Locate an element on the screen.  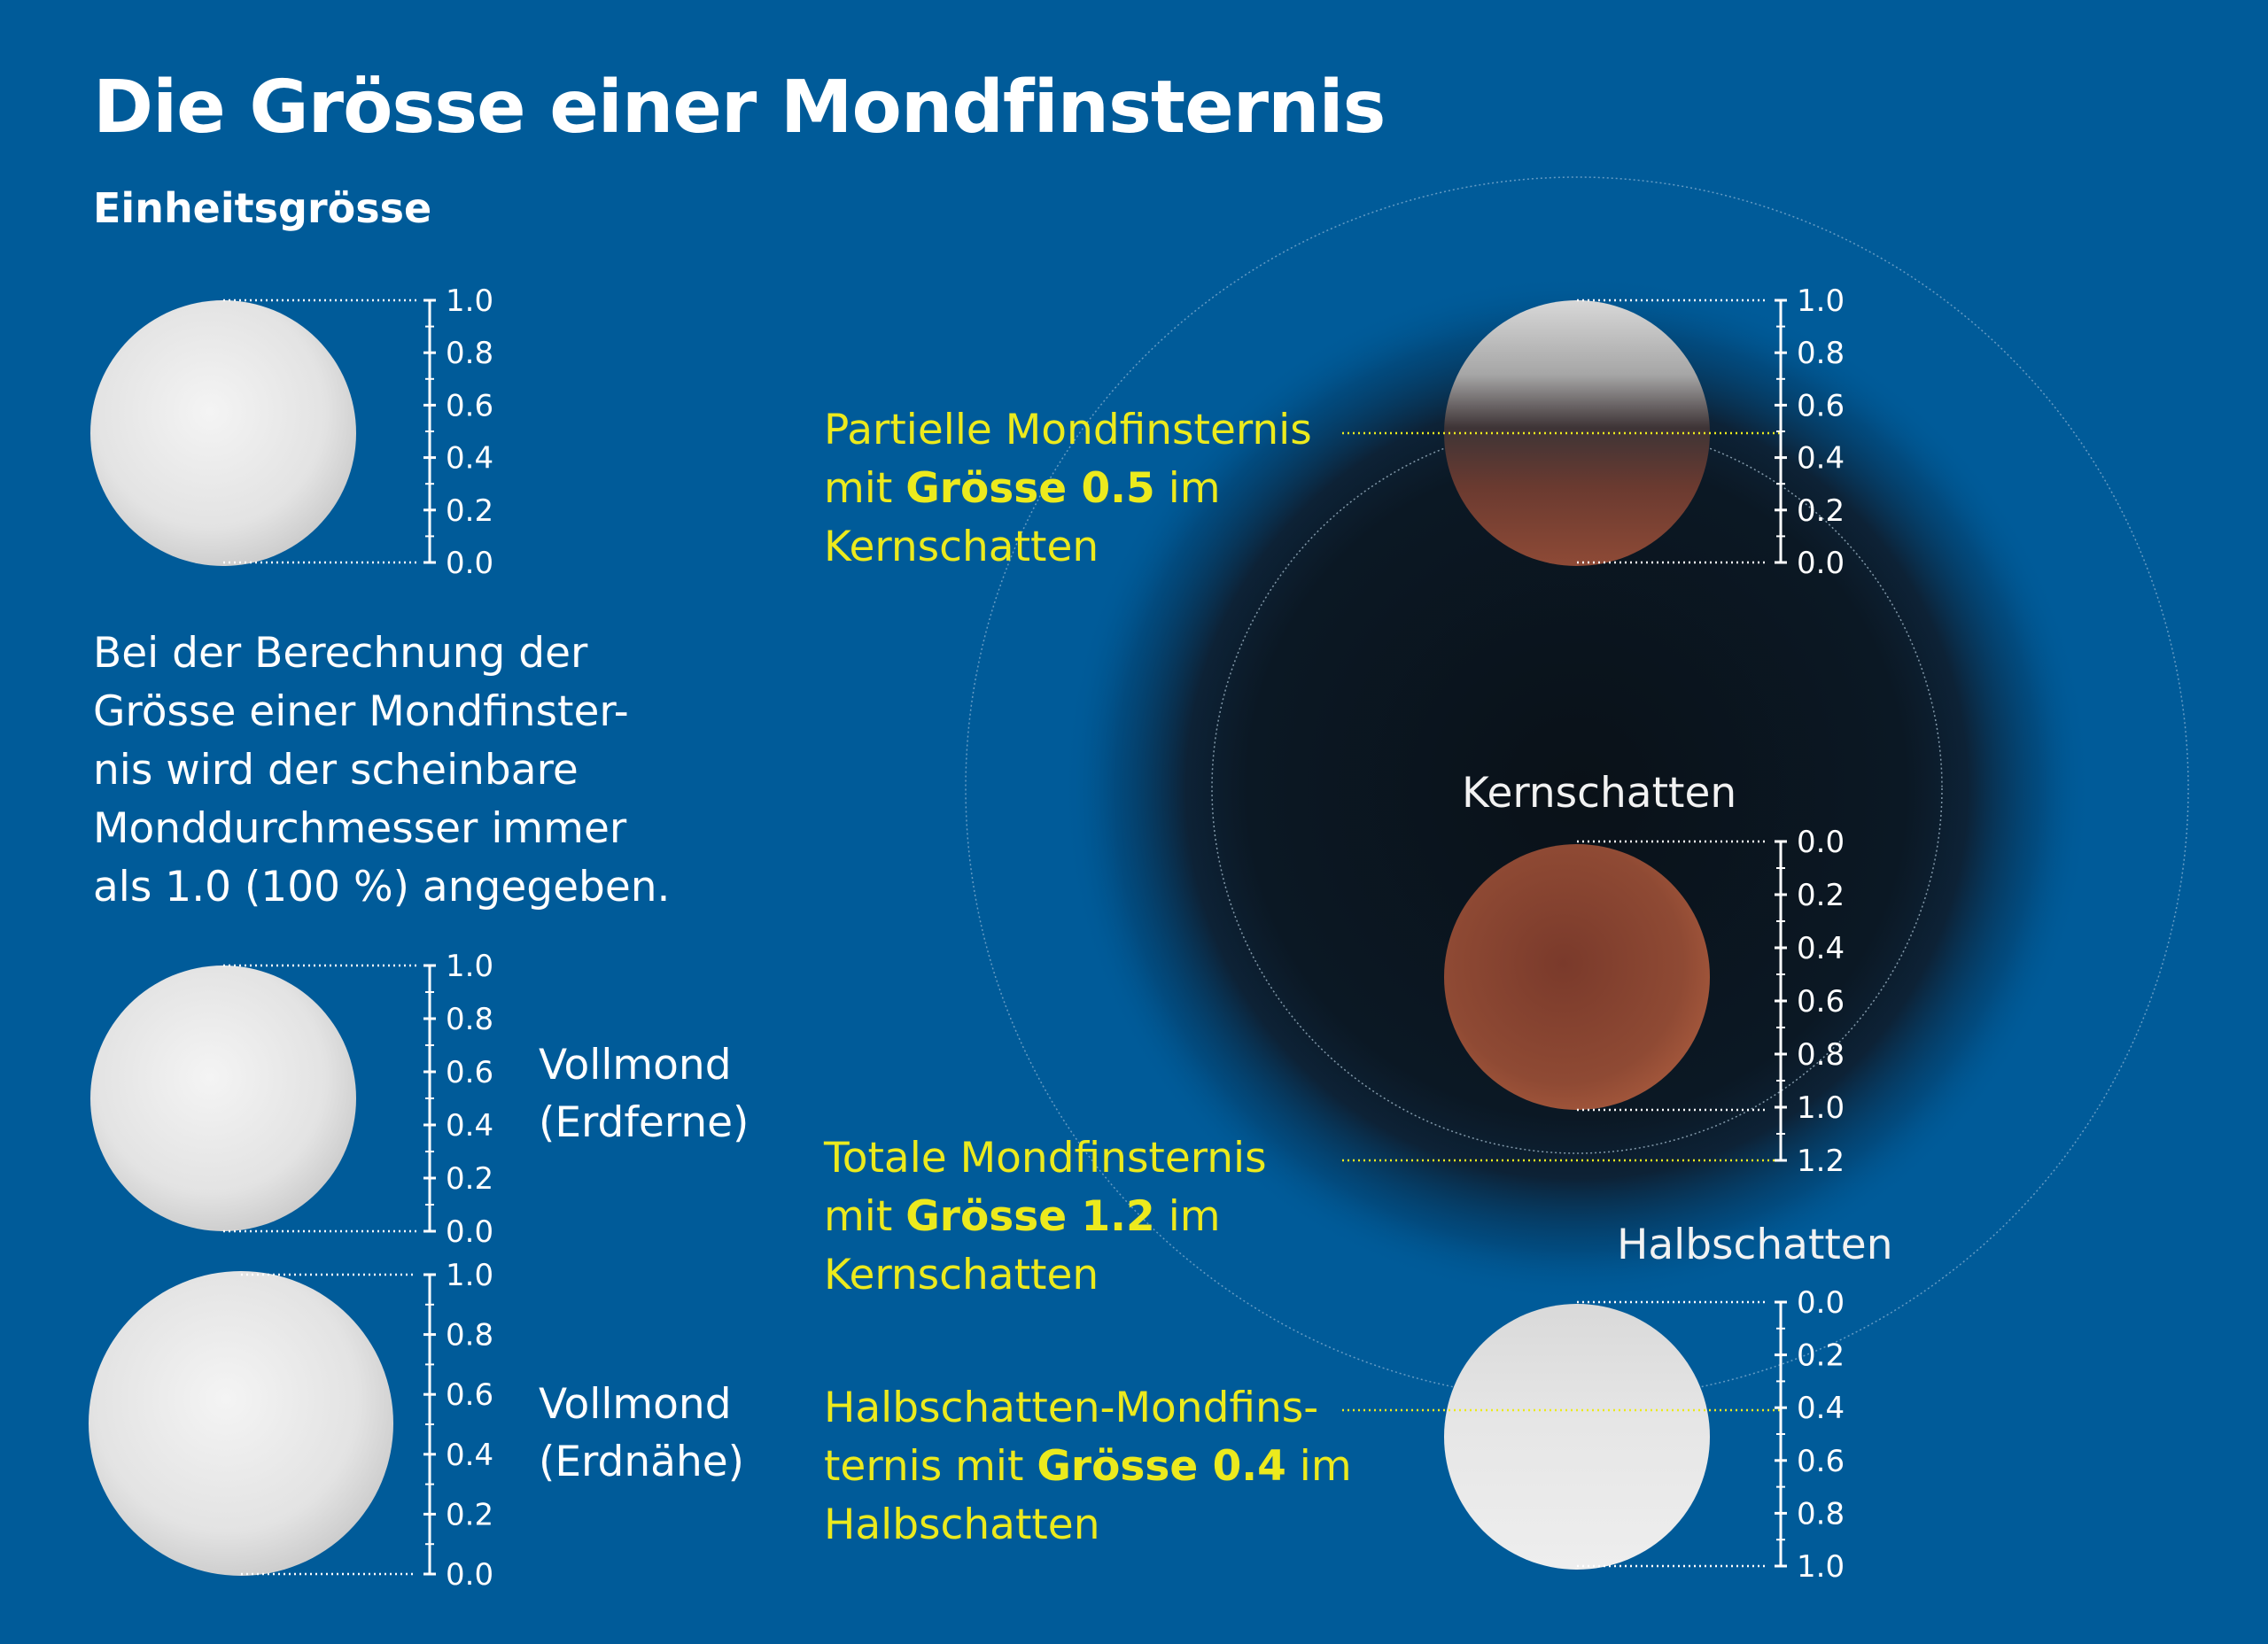
partial-eclipse-magnitude-line: mit Grösse 0.5 im is located at coordinates (1023, 488).